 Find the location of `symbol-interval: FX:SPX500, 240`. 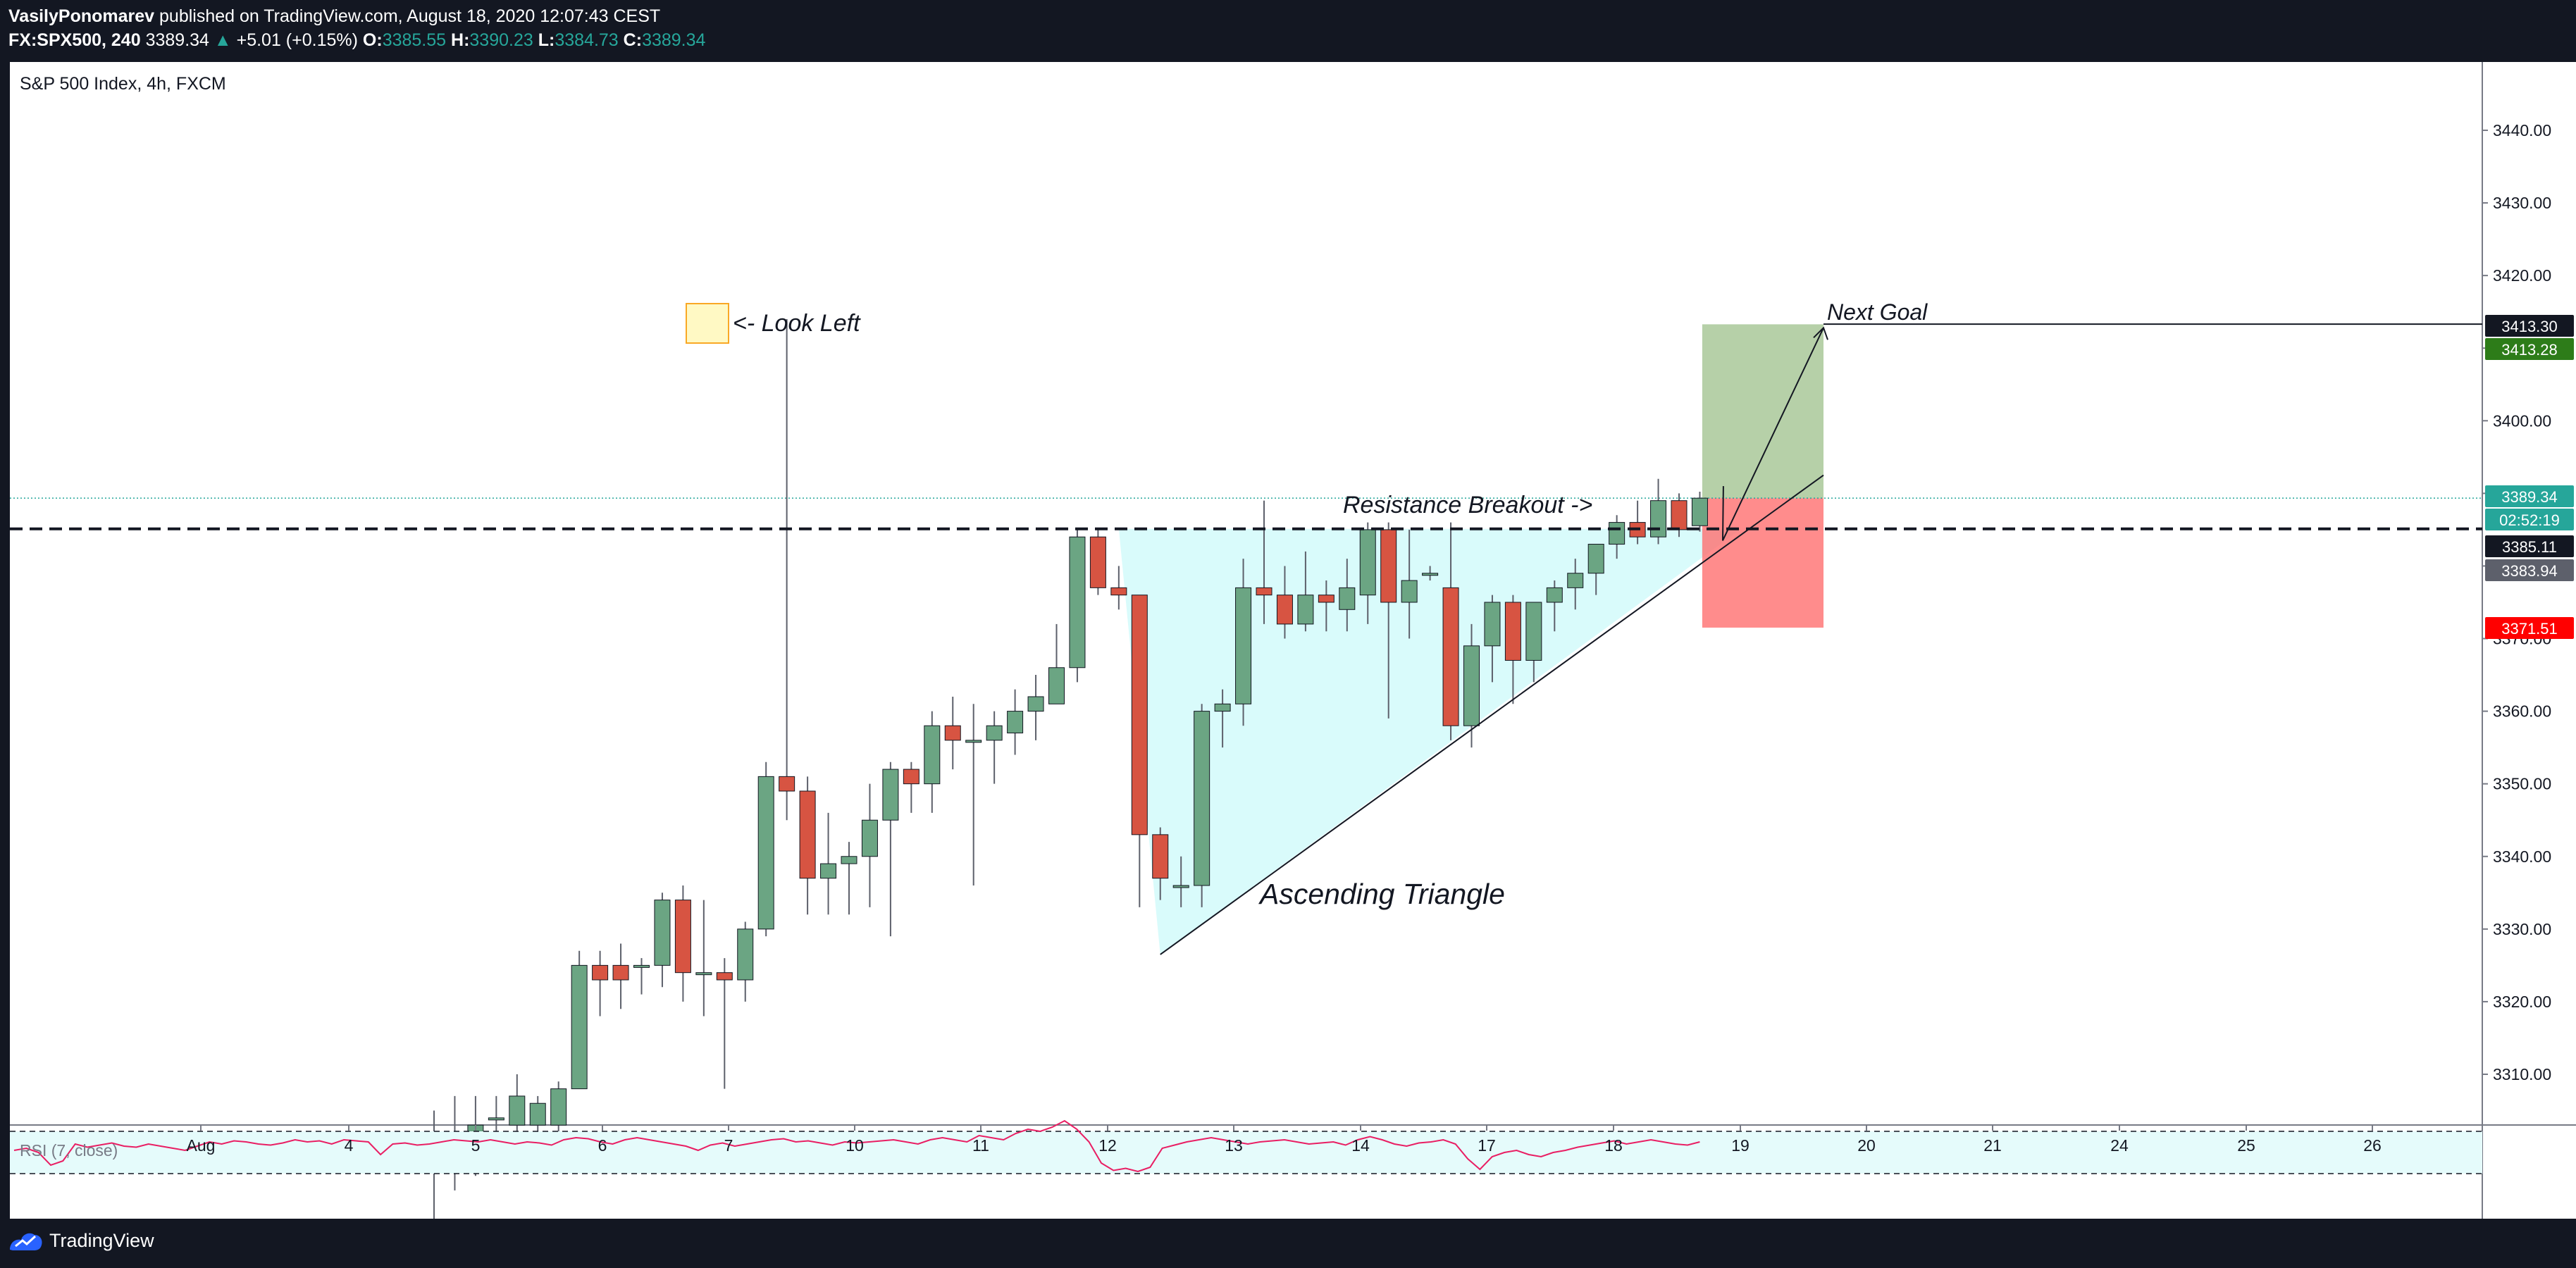

symbol-interval: FX:SPX500, 240 is located at coordinates (74, 40).